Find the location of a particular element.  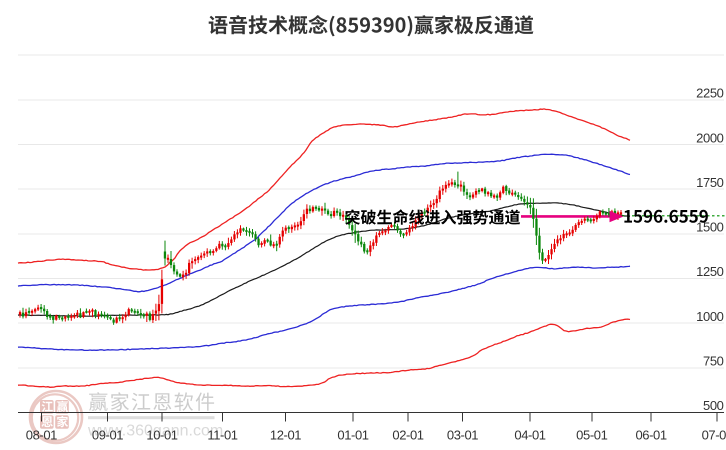

svg-text: 1500 is located at coordinates (709, 227).